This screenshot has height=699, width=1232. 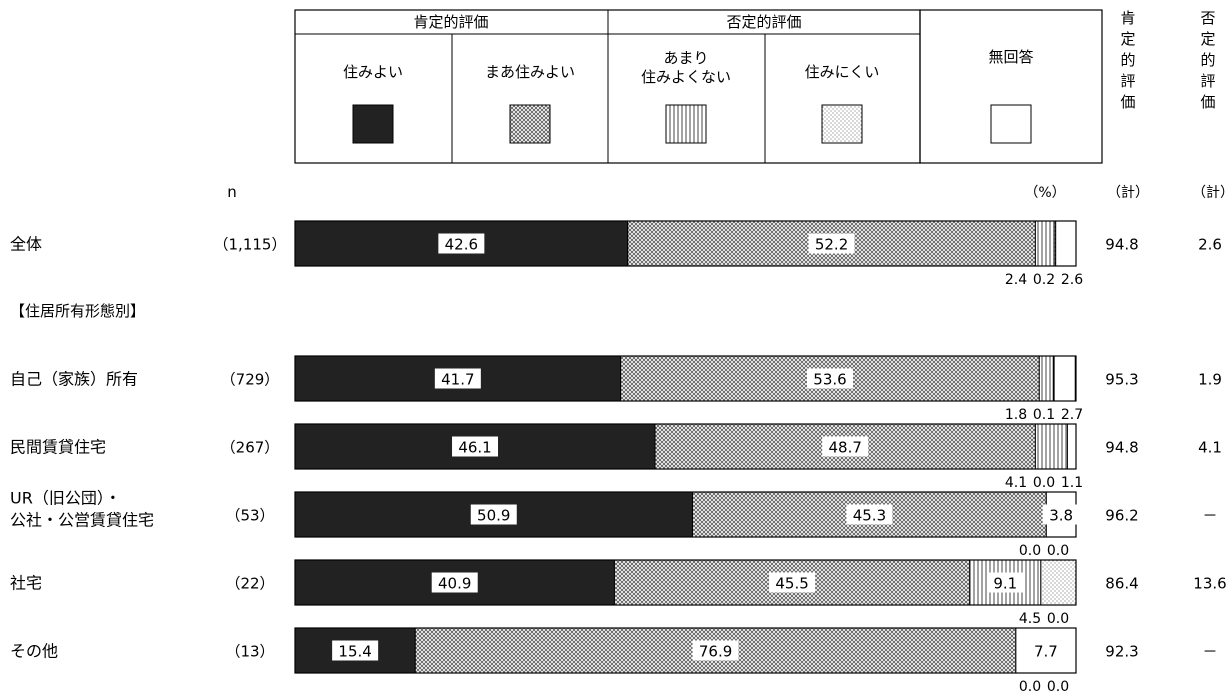 What do you see at coordinates (1207, 102) in the screenshot?
I see `negative-total-header-char: 価` at bounding box center [1207, 102].